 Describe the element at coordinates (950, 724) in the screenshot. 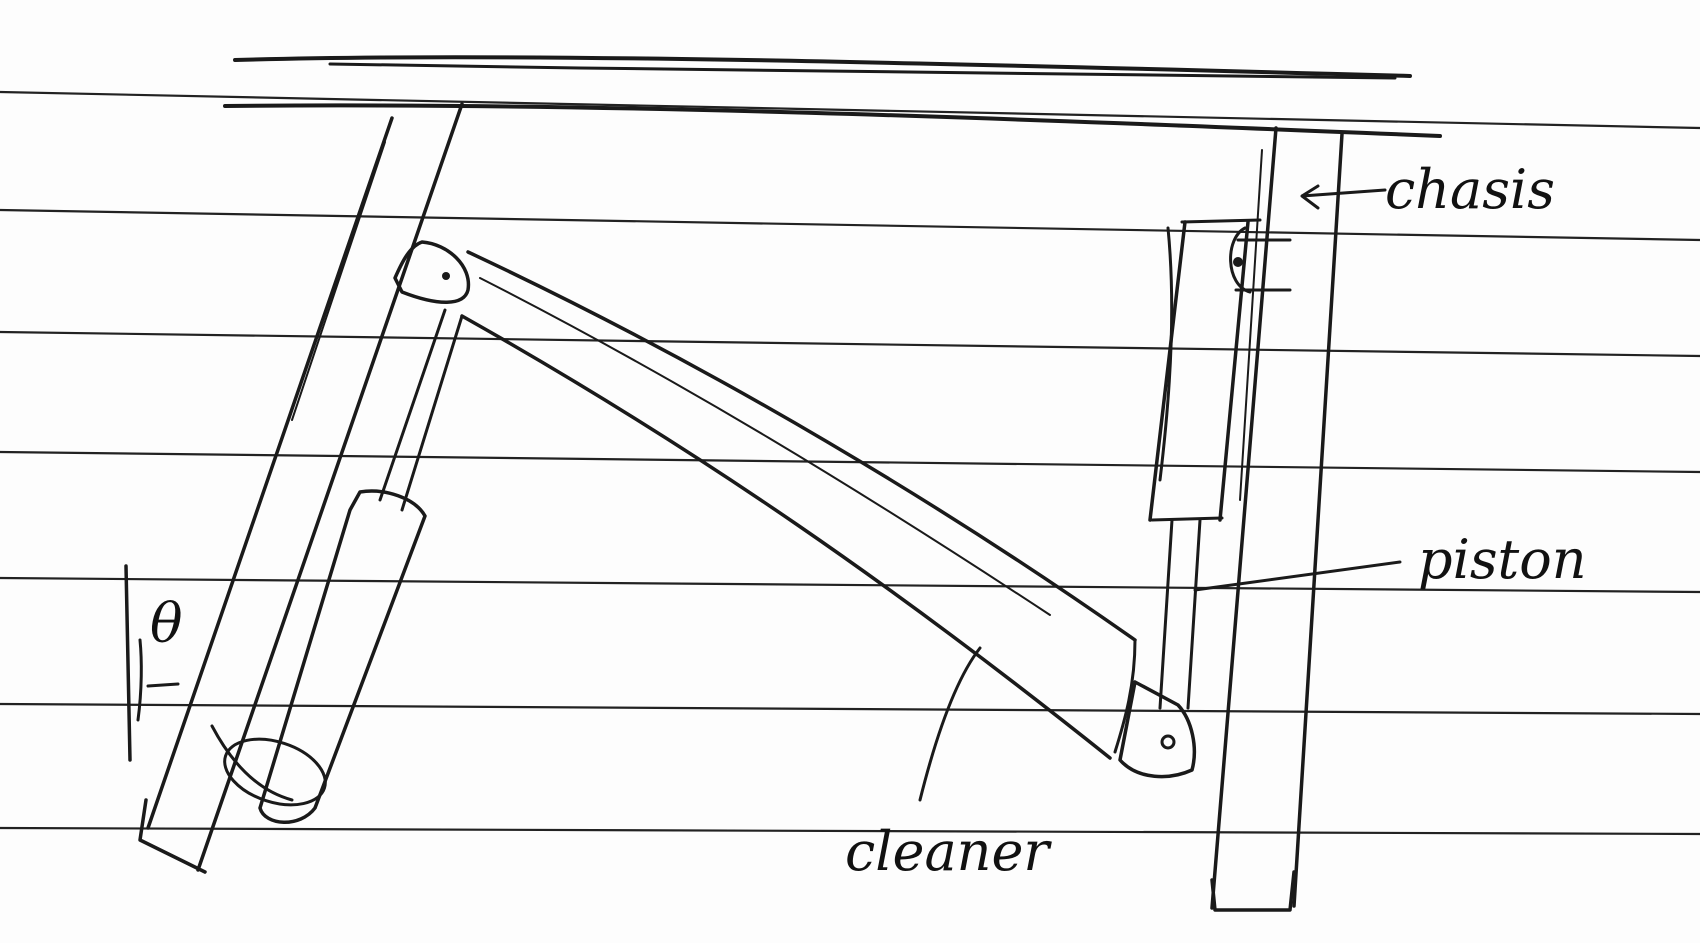

I see `cleaner-leader` at that location.